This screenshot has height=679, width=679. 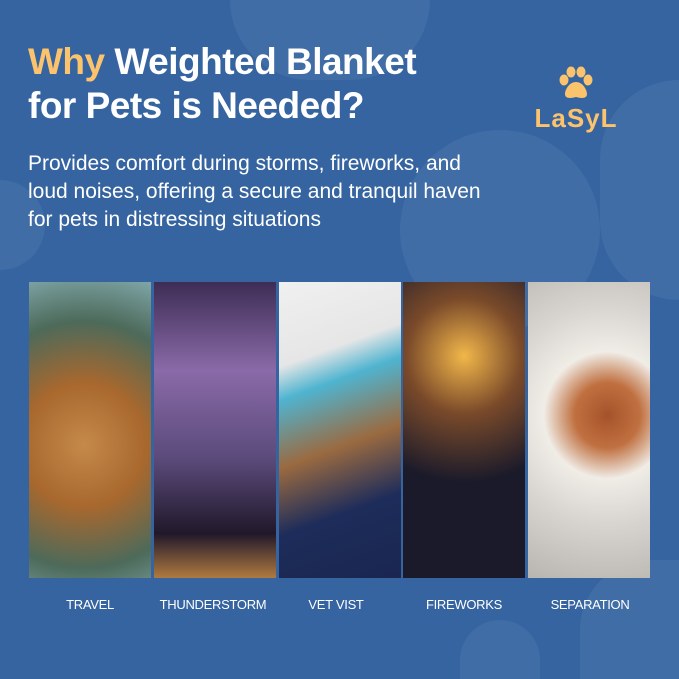 What do you see at coordinates (340, 430) in the screenshot?
I see `photo-vet-visit` at bounding box center [340, 430].